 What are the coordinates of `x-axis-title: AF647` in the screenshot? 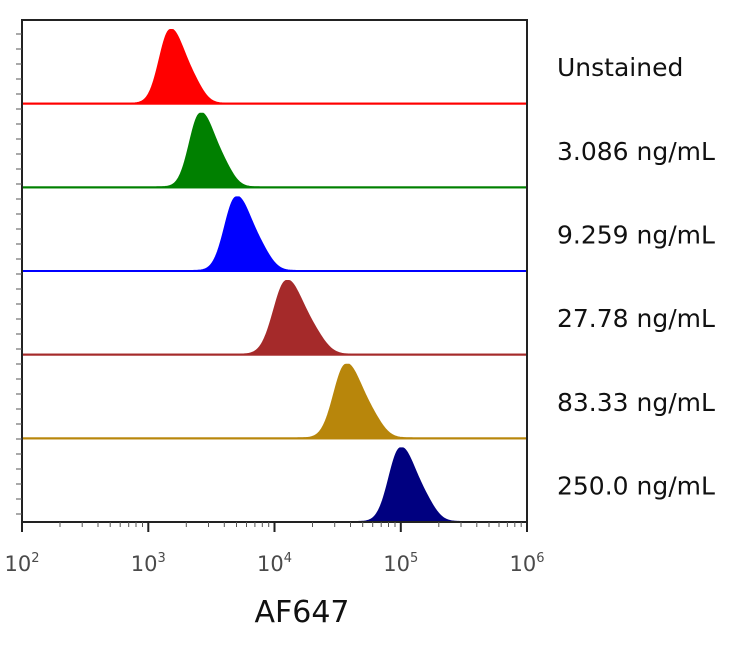 It's located at (301, 612).